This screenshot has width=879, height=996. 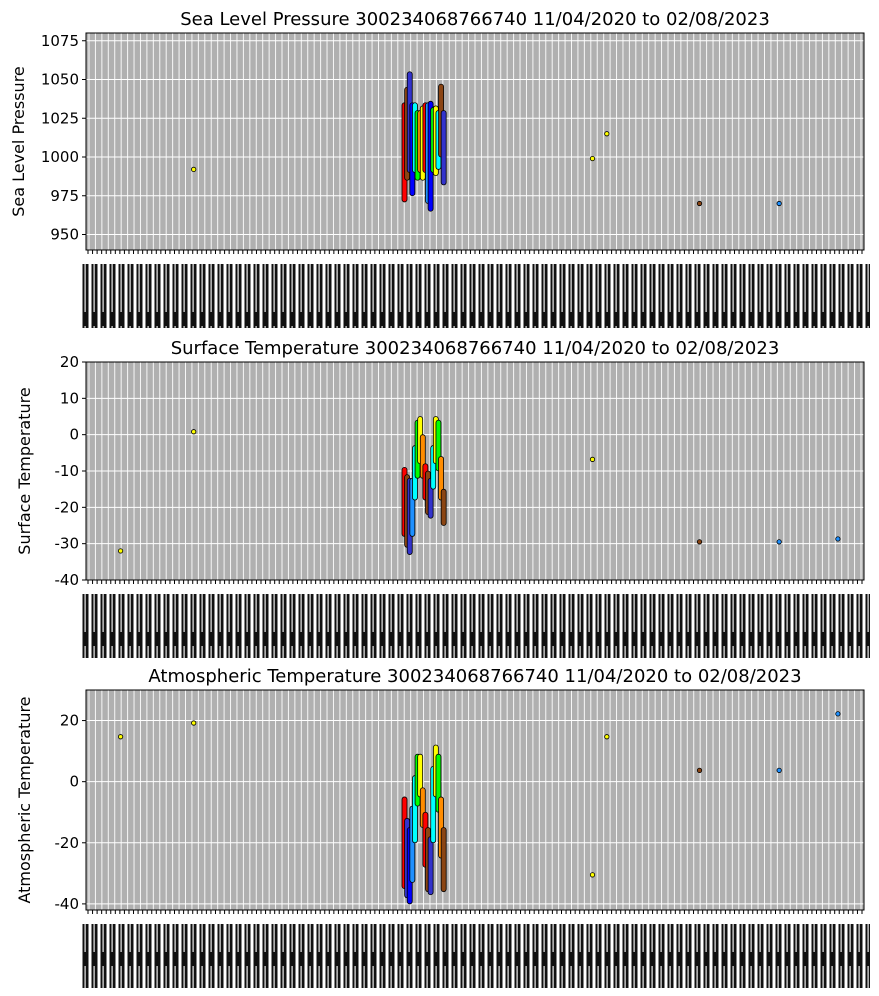 I want to click on y-tick-label: 950, so click(x=64, y=235).